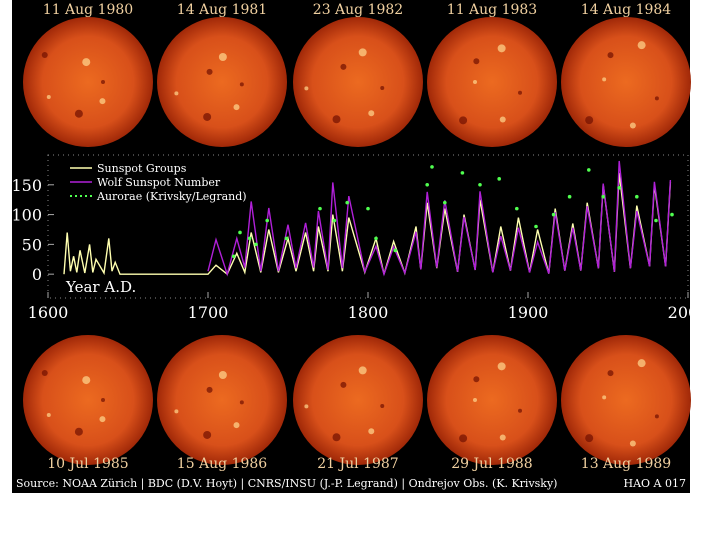 This screenshot has height=544, width=720. Describe the element at coordinates (26, 185) in the screenshot. I see `y-tick-label: 150` at that location.